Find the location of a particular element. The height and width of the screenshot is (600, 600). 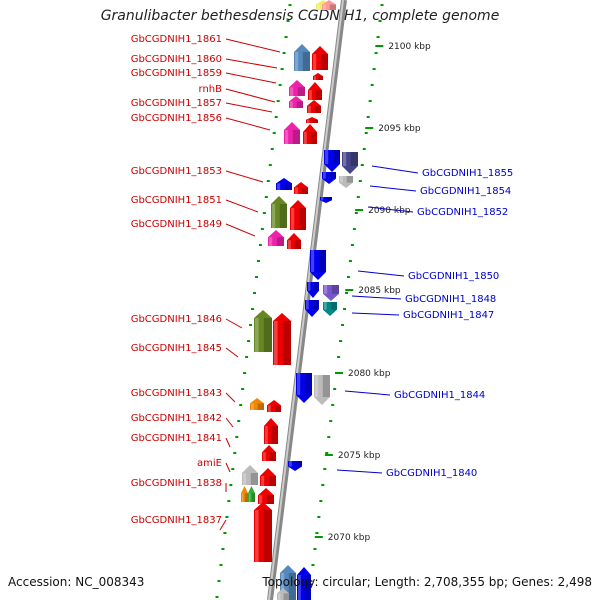

accession-text: Accession: NC_008343 is located at coordinates (76, 582).